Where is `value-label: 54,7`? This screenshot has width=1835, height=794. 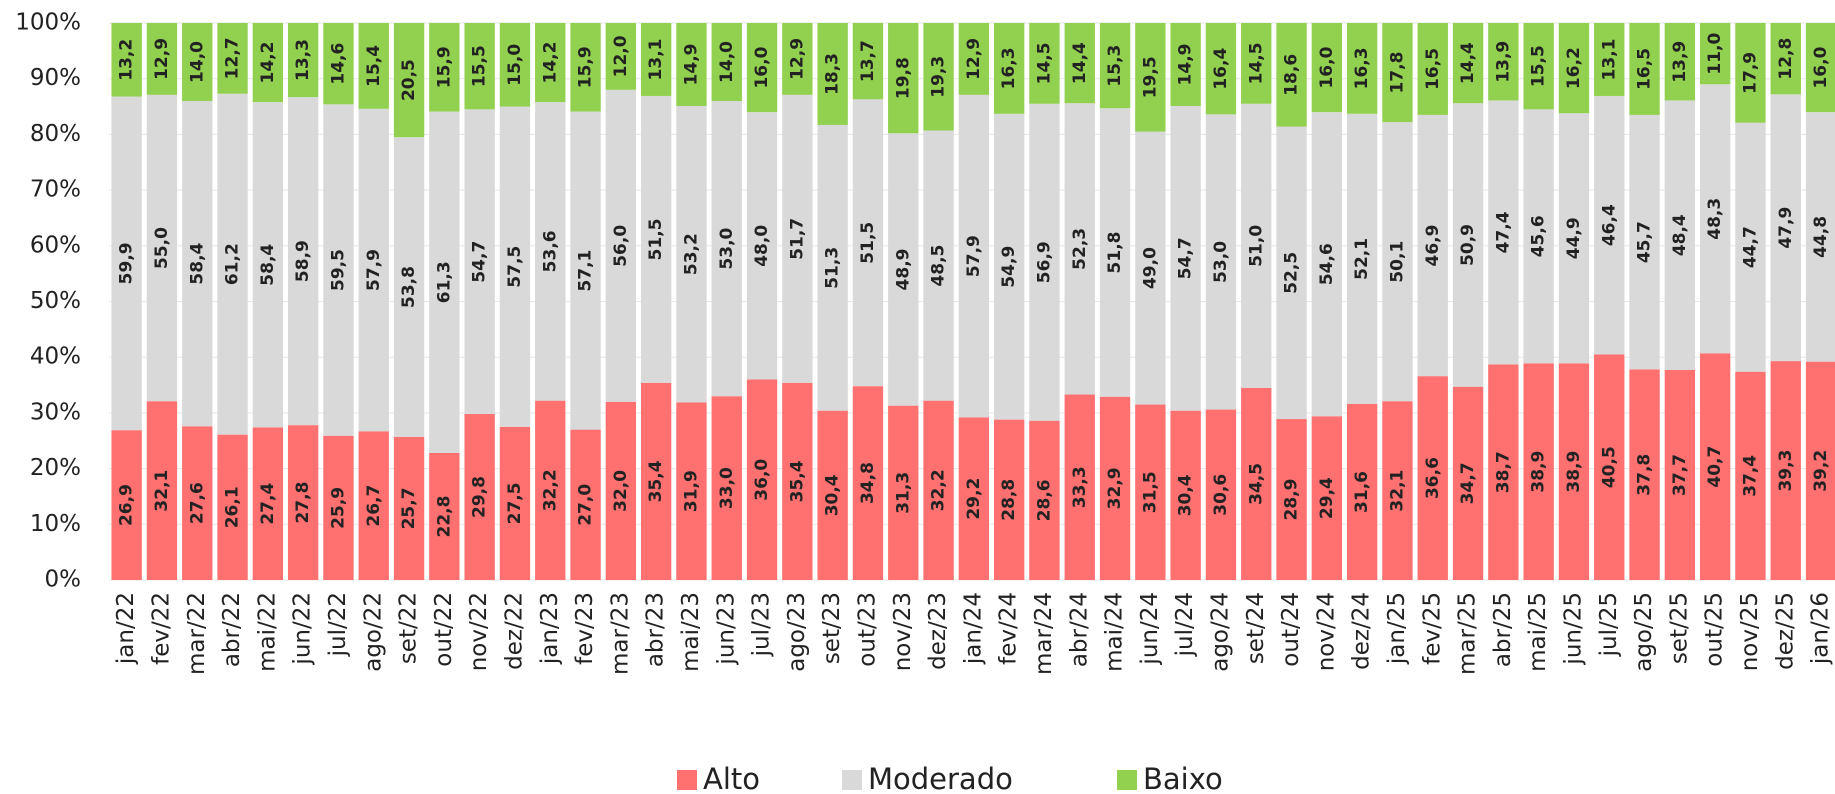
value-label: 54,7 is located at coordinates (480, 262).